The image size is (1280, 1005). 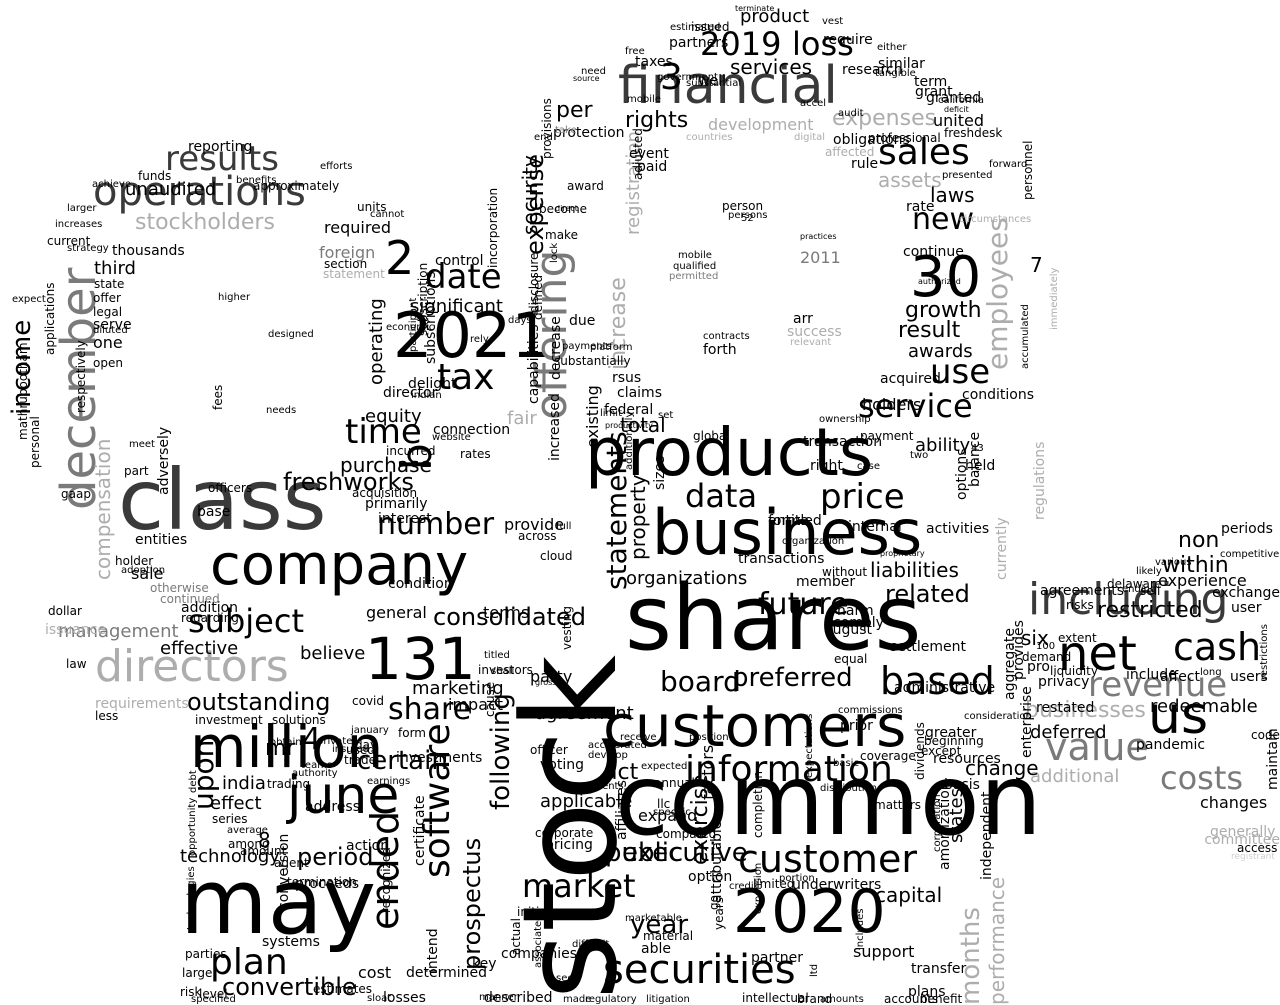 I want to click on cloud-word: part, so click(x=136, y=471).